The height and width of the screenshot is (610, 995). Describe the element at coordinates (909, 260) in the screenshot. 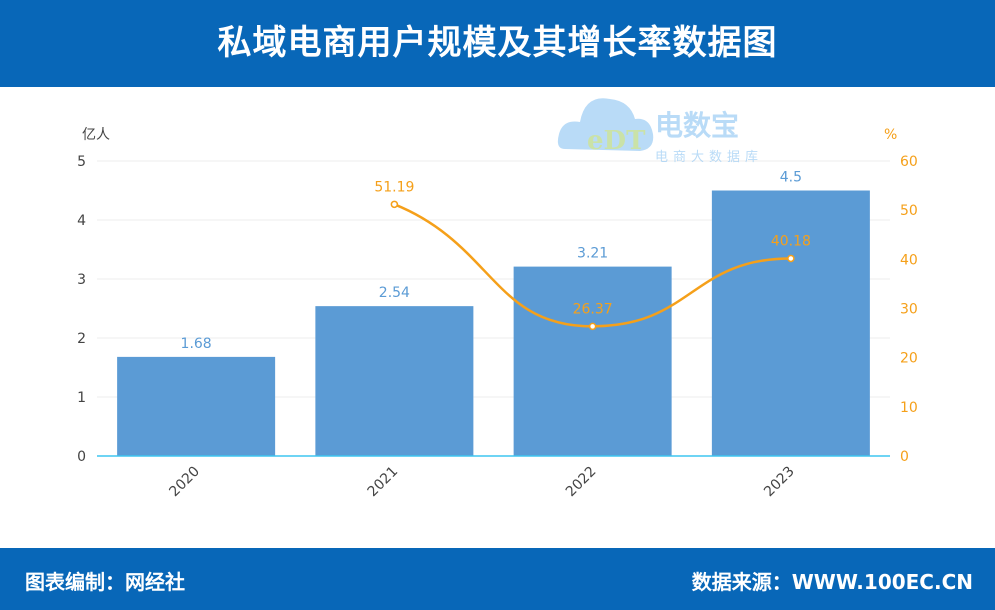

I see `right-tick-label: 40` at that location.